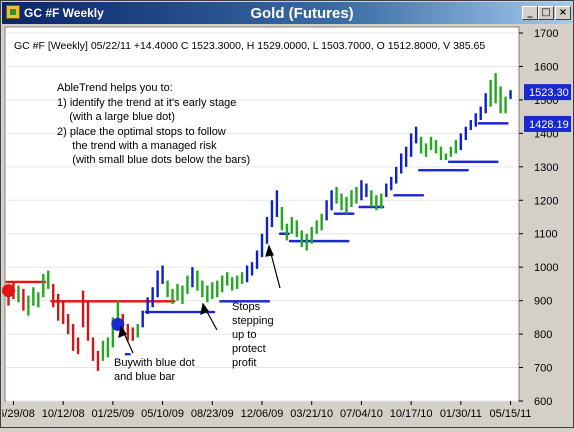  What do you see at coordinates (461, 414) in the screenshot?
I see `x-tick-label: 01/30/11` at bounding box center [461, 414].